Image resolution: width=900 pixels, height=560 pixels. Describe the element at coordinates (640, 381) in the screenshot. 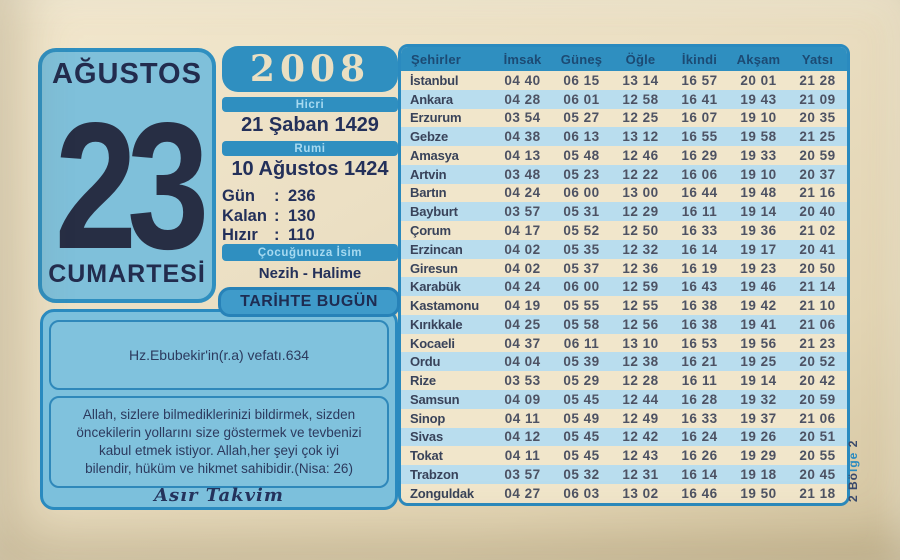

I see `prayer-time: 12 28` at that location.